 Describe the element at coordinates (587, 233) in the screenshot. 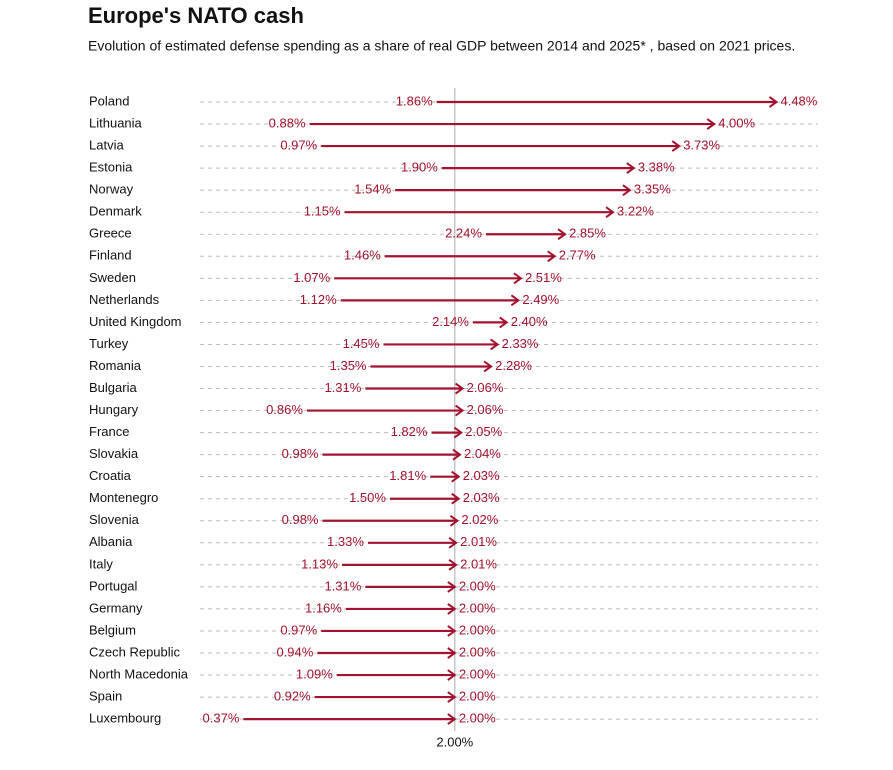

I see `end-label: 2.85%` at that location.